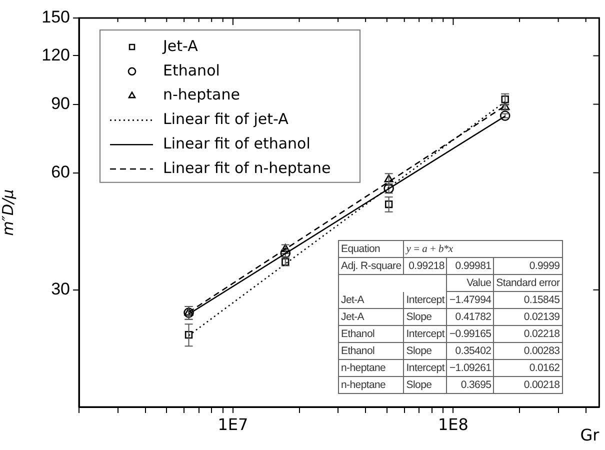  I want to click on x-tick-label: 1E8, so click(453, 424).